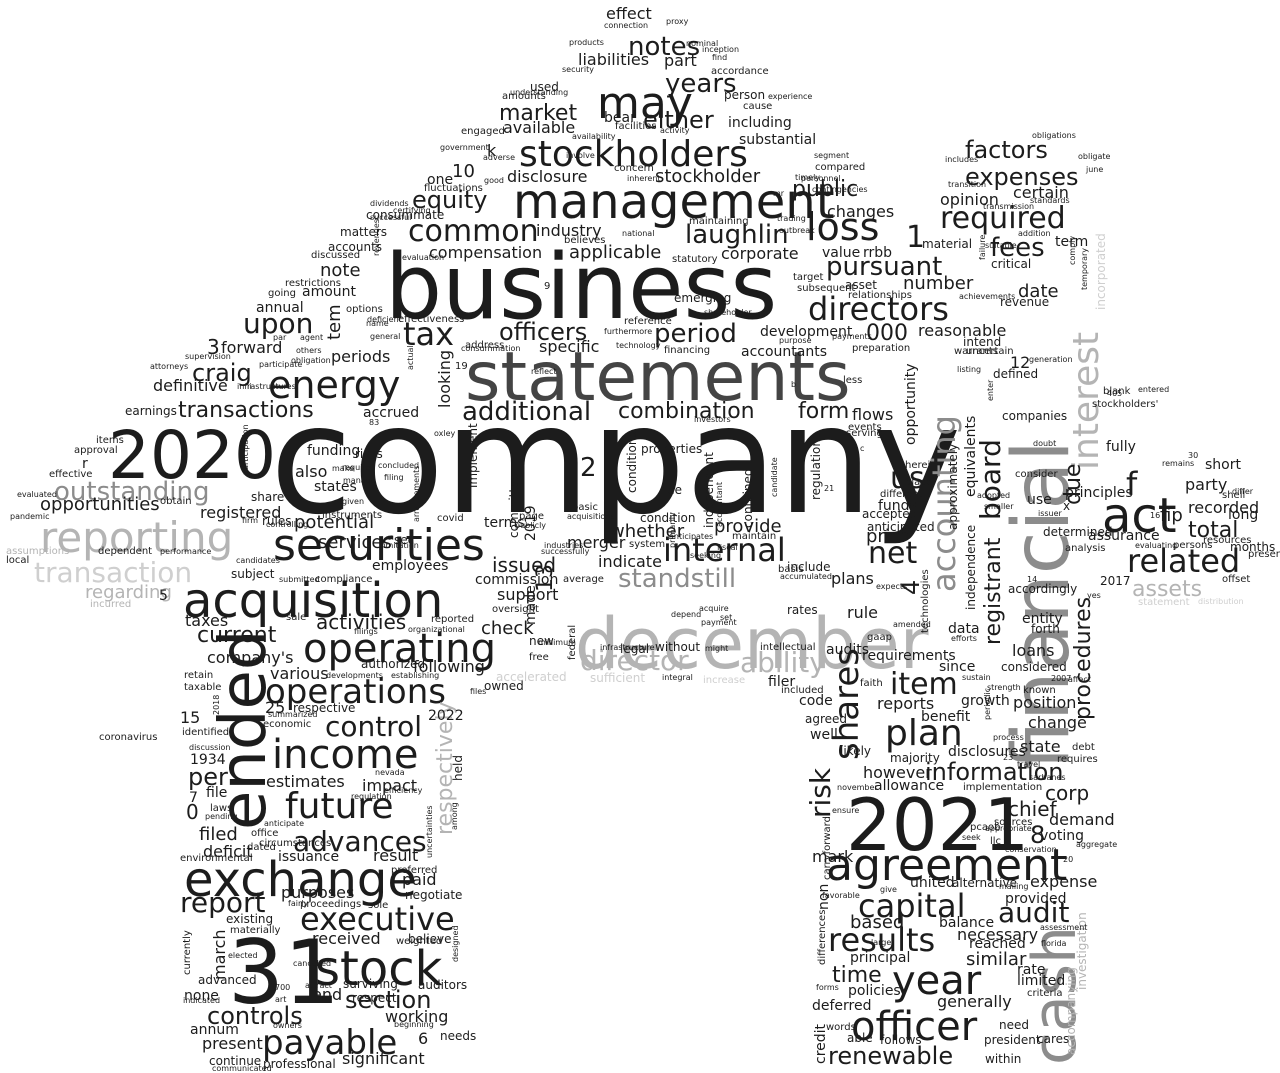  I want to click on word-31: 31, so click(284, 972).